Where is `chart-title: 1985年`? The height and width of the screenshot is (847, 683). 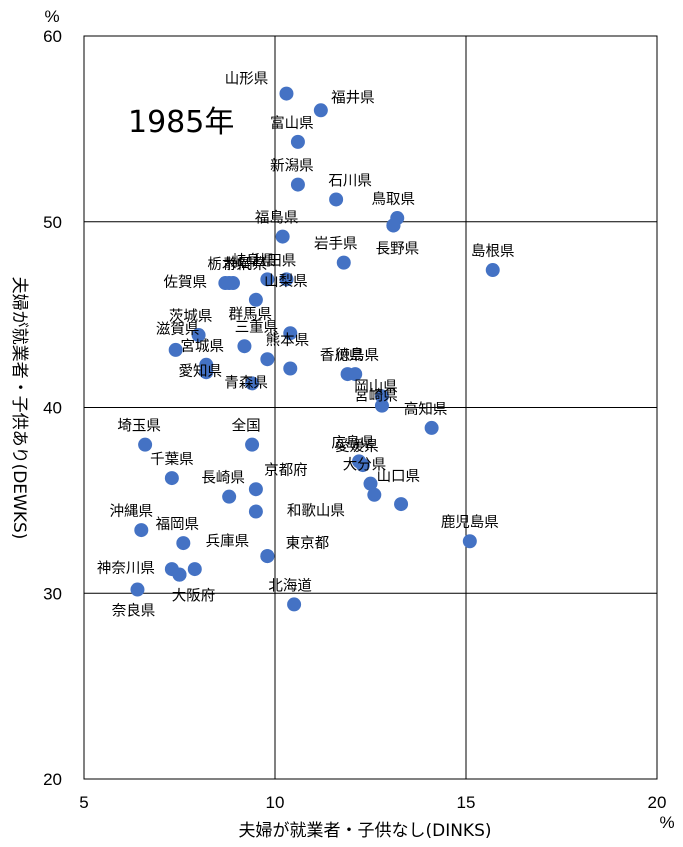 chart-title: 1985年 is located at coordinates (181, 122).